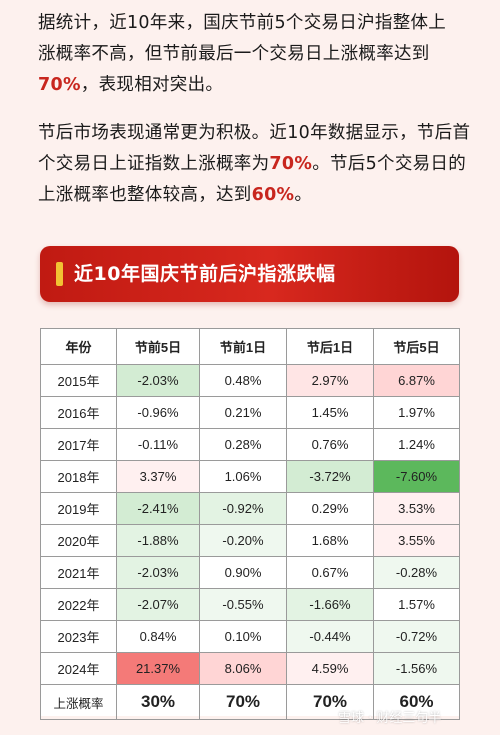 Image resolution: width=500 pixels, height=735 pixels. I want to click on watermark: 雪球 · 财经三句半, so click(390, 718).